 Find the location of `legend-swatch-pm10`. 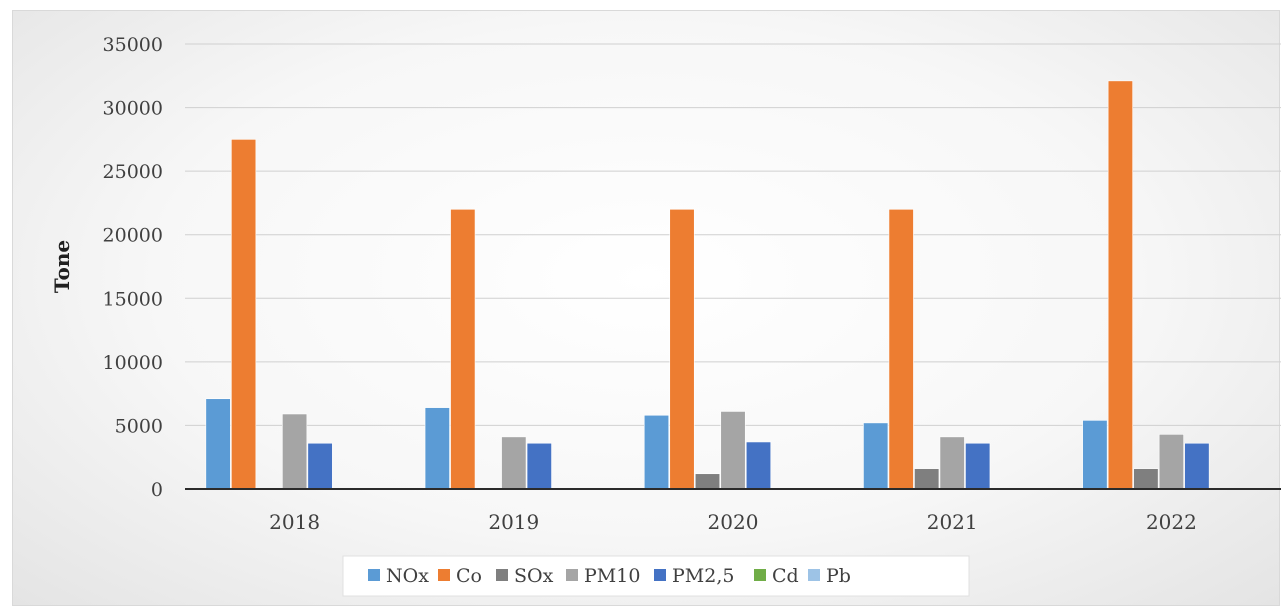

legend-swatch-pm10 is located at coordinates (572, 575).